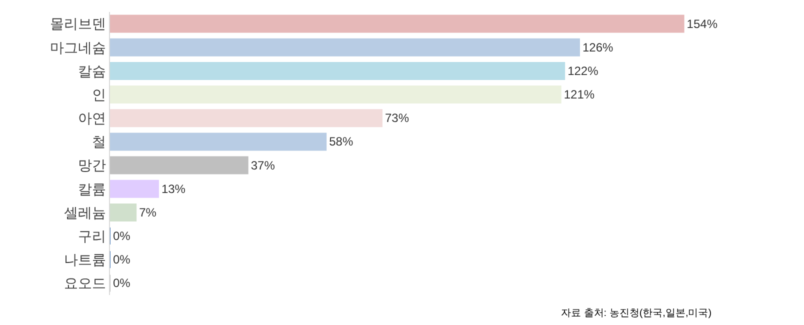 Image resolution: width=804 pixels, height=325 pixels. I want to click on y-tick-label: 칼륨, so click(92, 188).